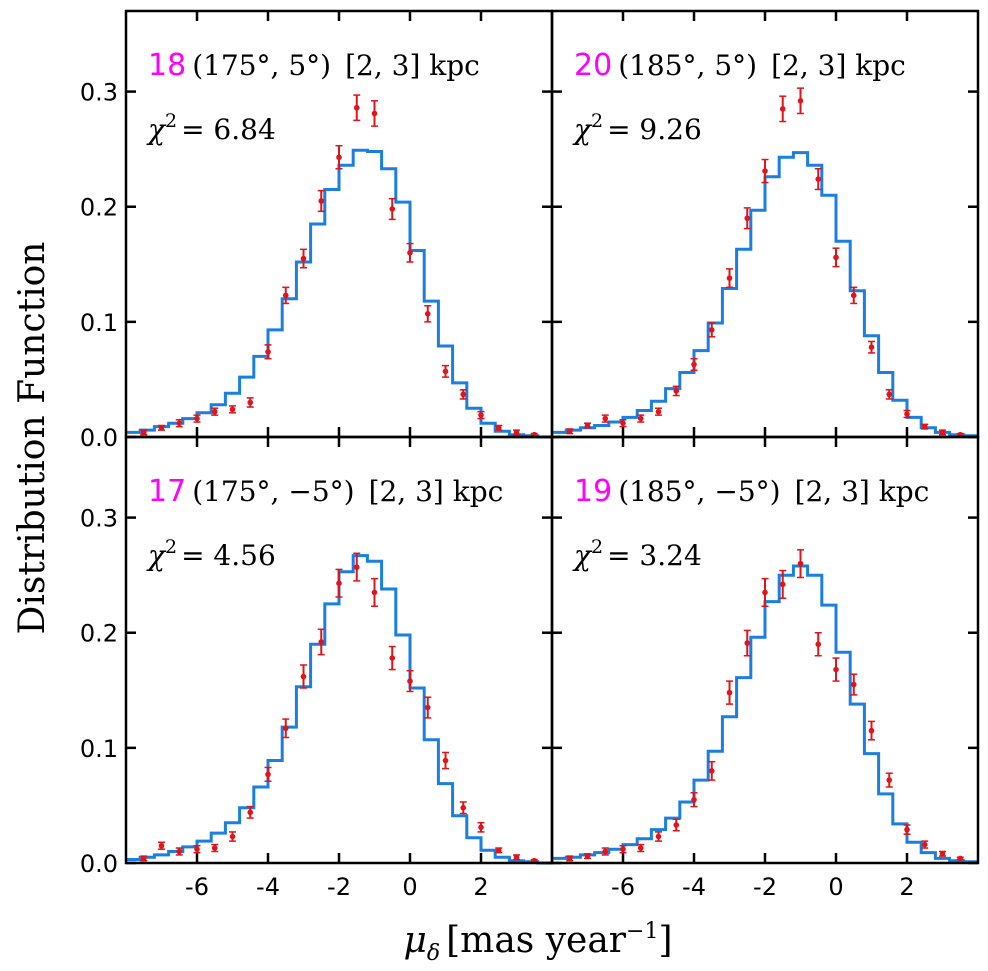  Describe the element at coordinates (433, 953) in the screenshot. I see `x-axis-subscript: δ` at that location.